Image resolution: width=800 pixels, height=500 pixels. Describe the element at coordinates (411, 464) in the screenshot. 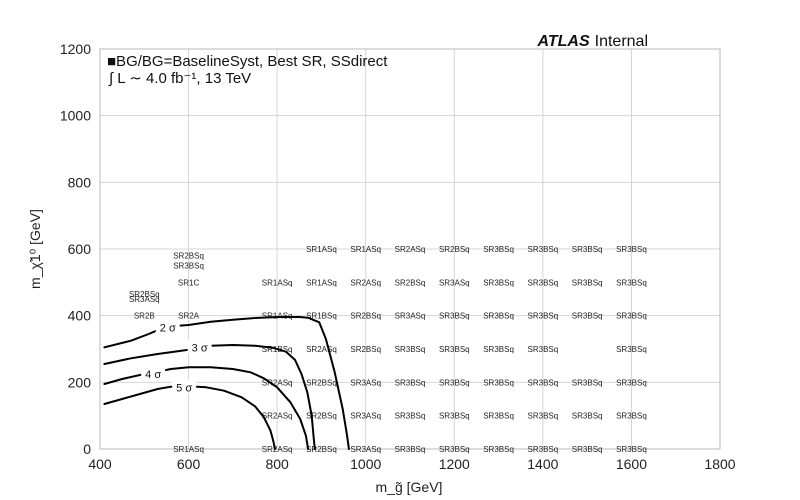

I see `x-axis-ticks: 400 600 800 1000 1200 1400 1600 1800` at that location.